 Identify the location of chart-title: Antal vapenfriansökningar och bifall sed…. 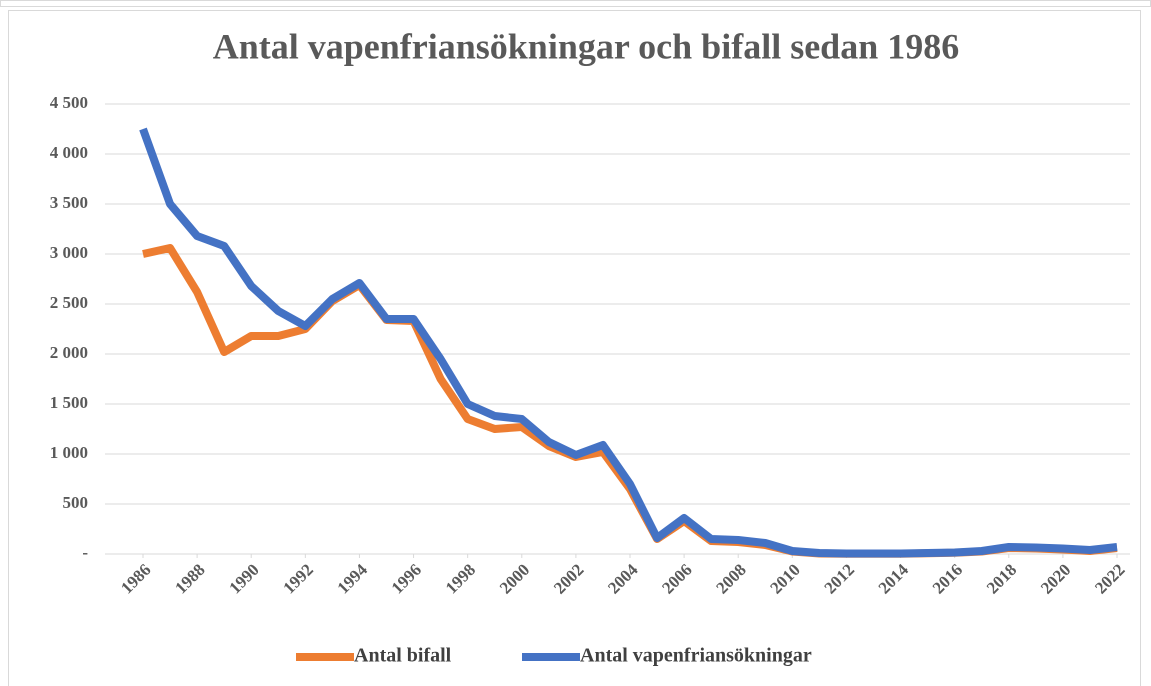
(586, 46).